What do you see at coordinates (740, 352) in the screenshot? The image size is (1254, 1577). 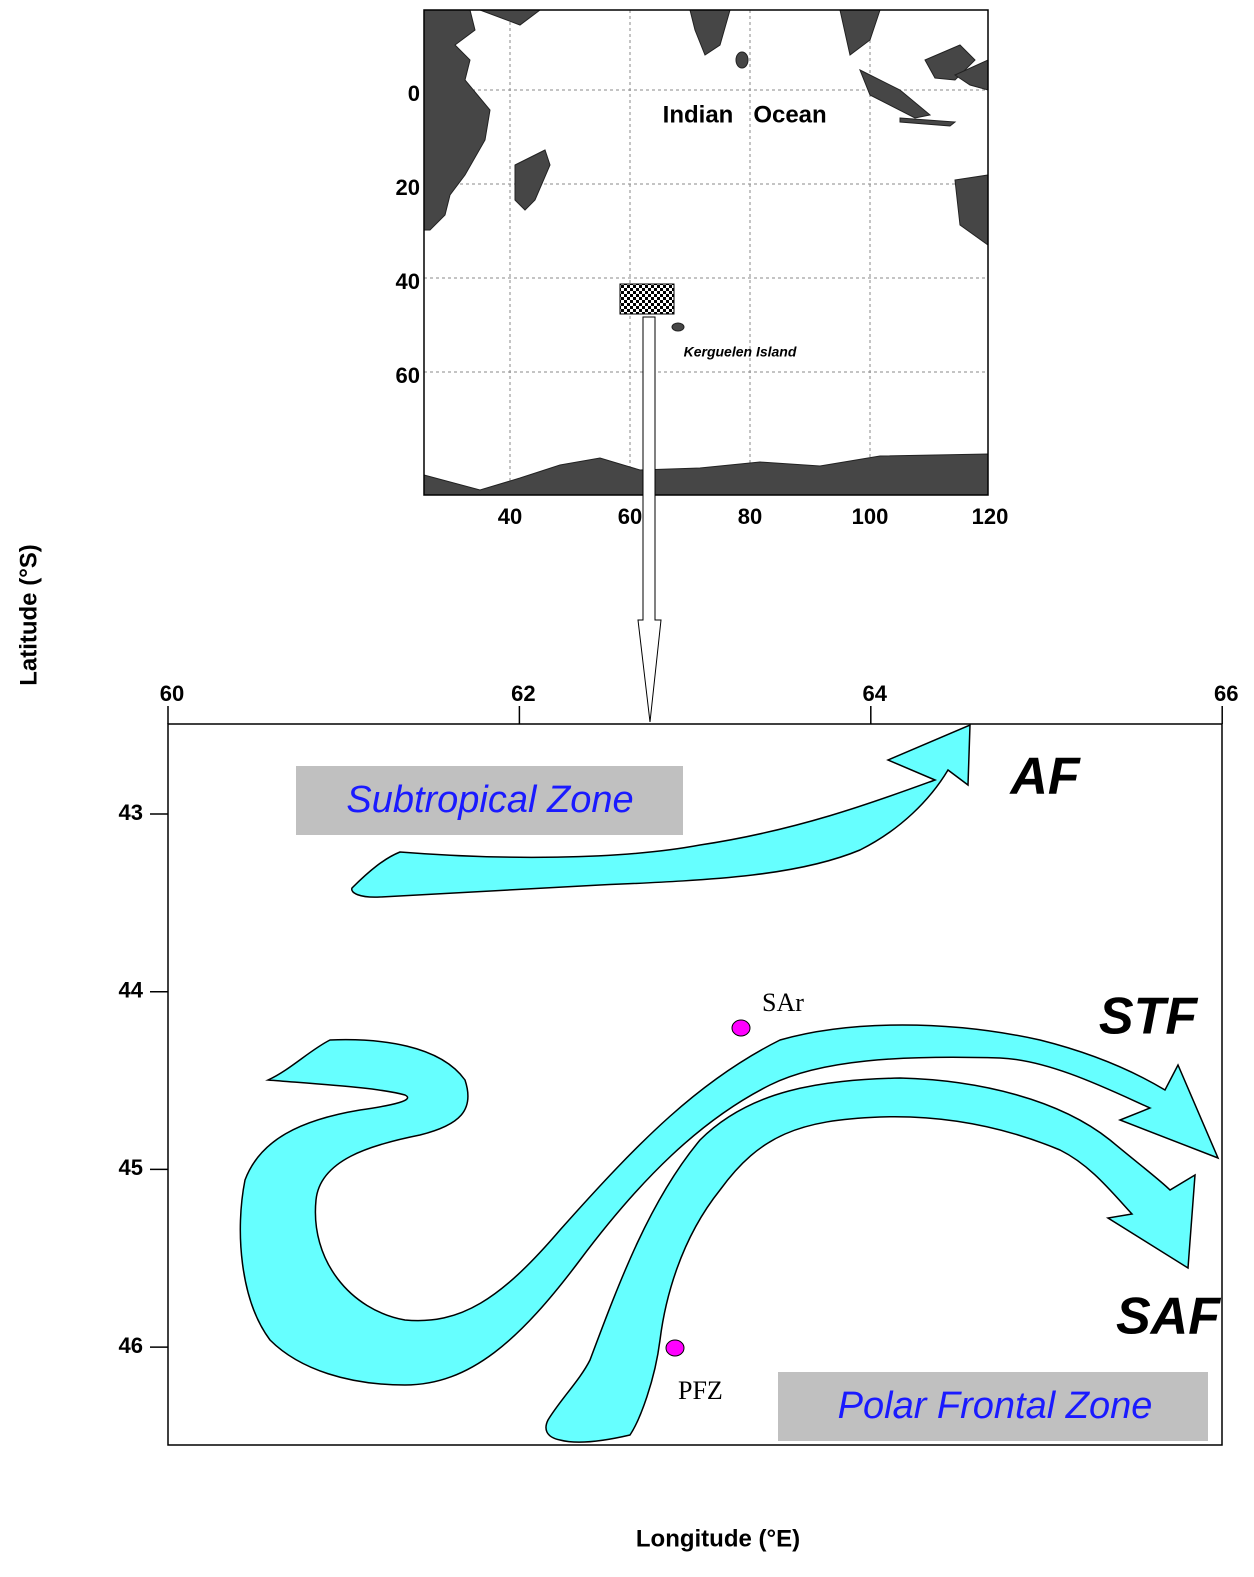 I see `island-label: Kerguelen Island` at bounding box center [740, 352].